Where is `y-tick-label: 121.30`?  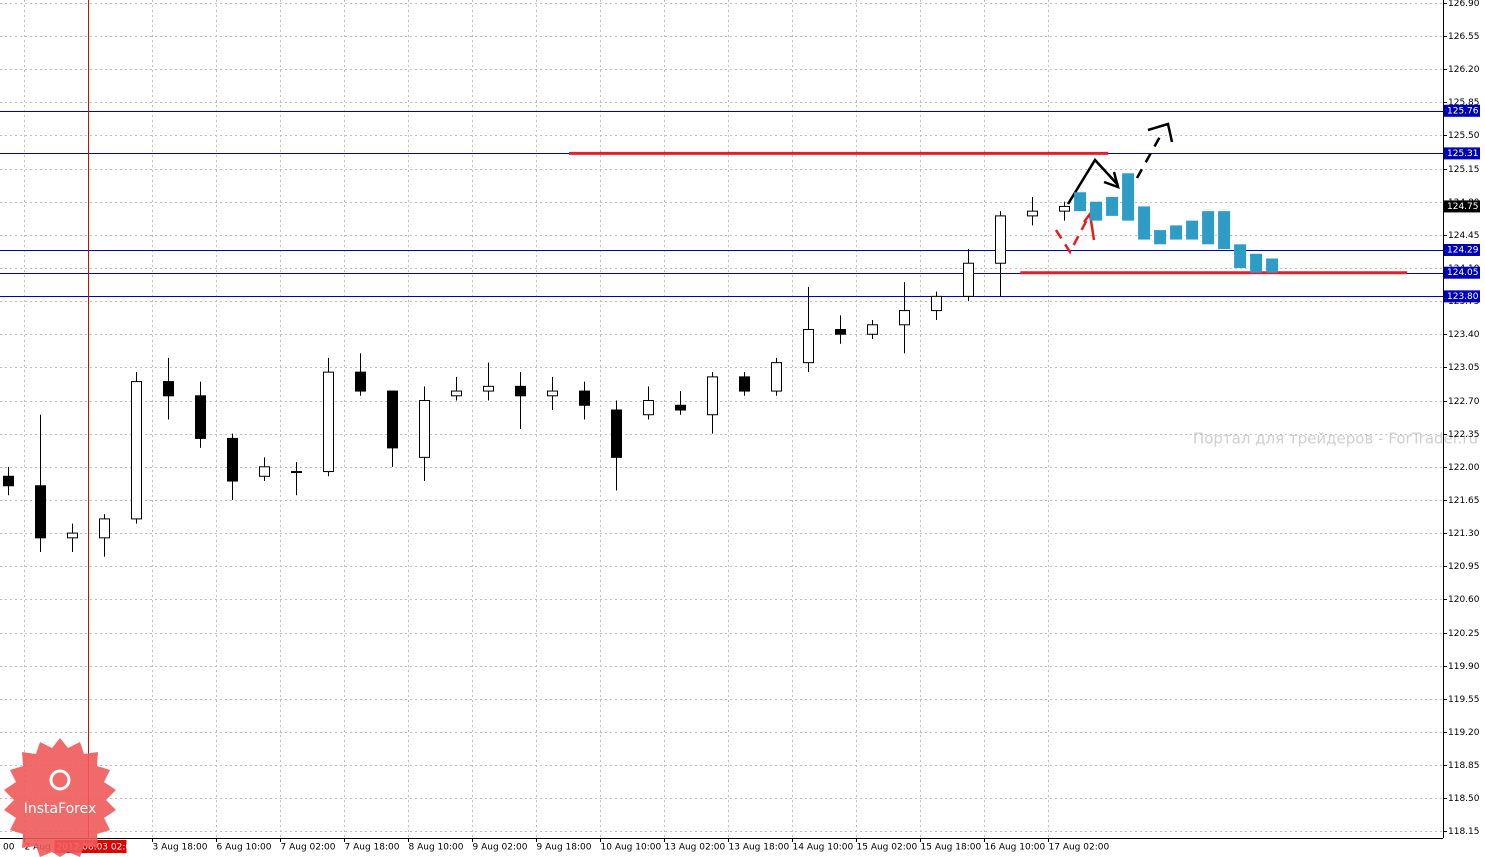 y-tick-label: 121.30 is located at coordinates (1464, 534).